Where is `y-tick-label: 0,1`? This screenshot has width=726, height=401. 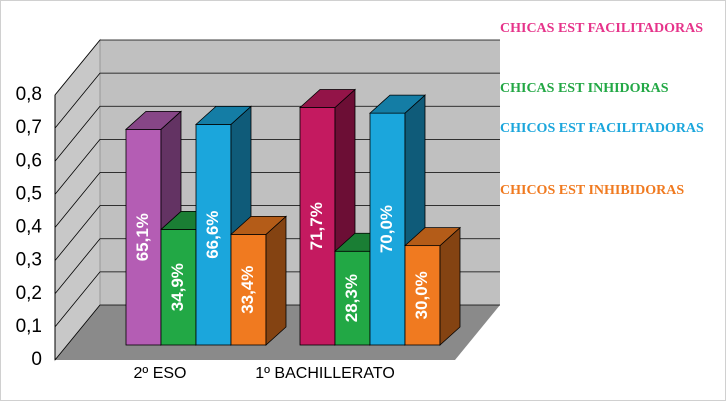
y-tick-label: 0,1 is located at coordinates (29, 326).